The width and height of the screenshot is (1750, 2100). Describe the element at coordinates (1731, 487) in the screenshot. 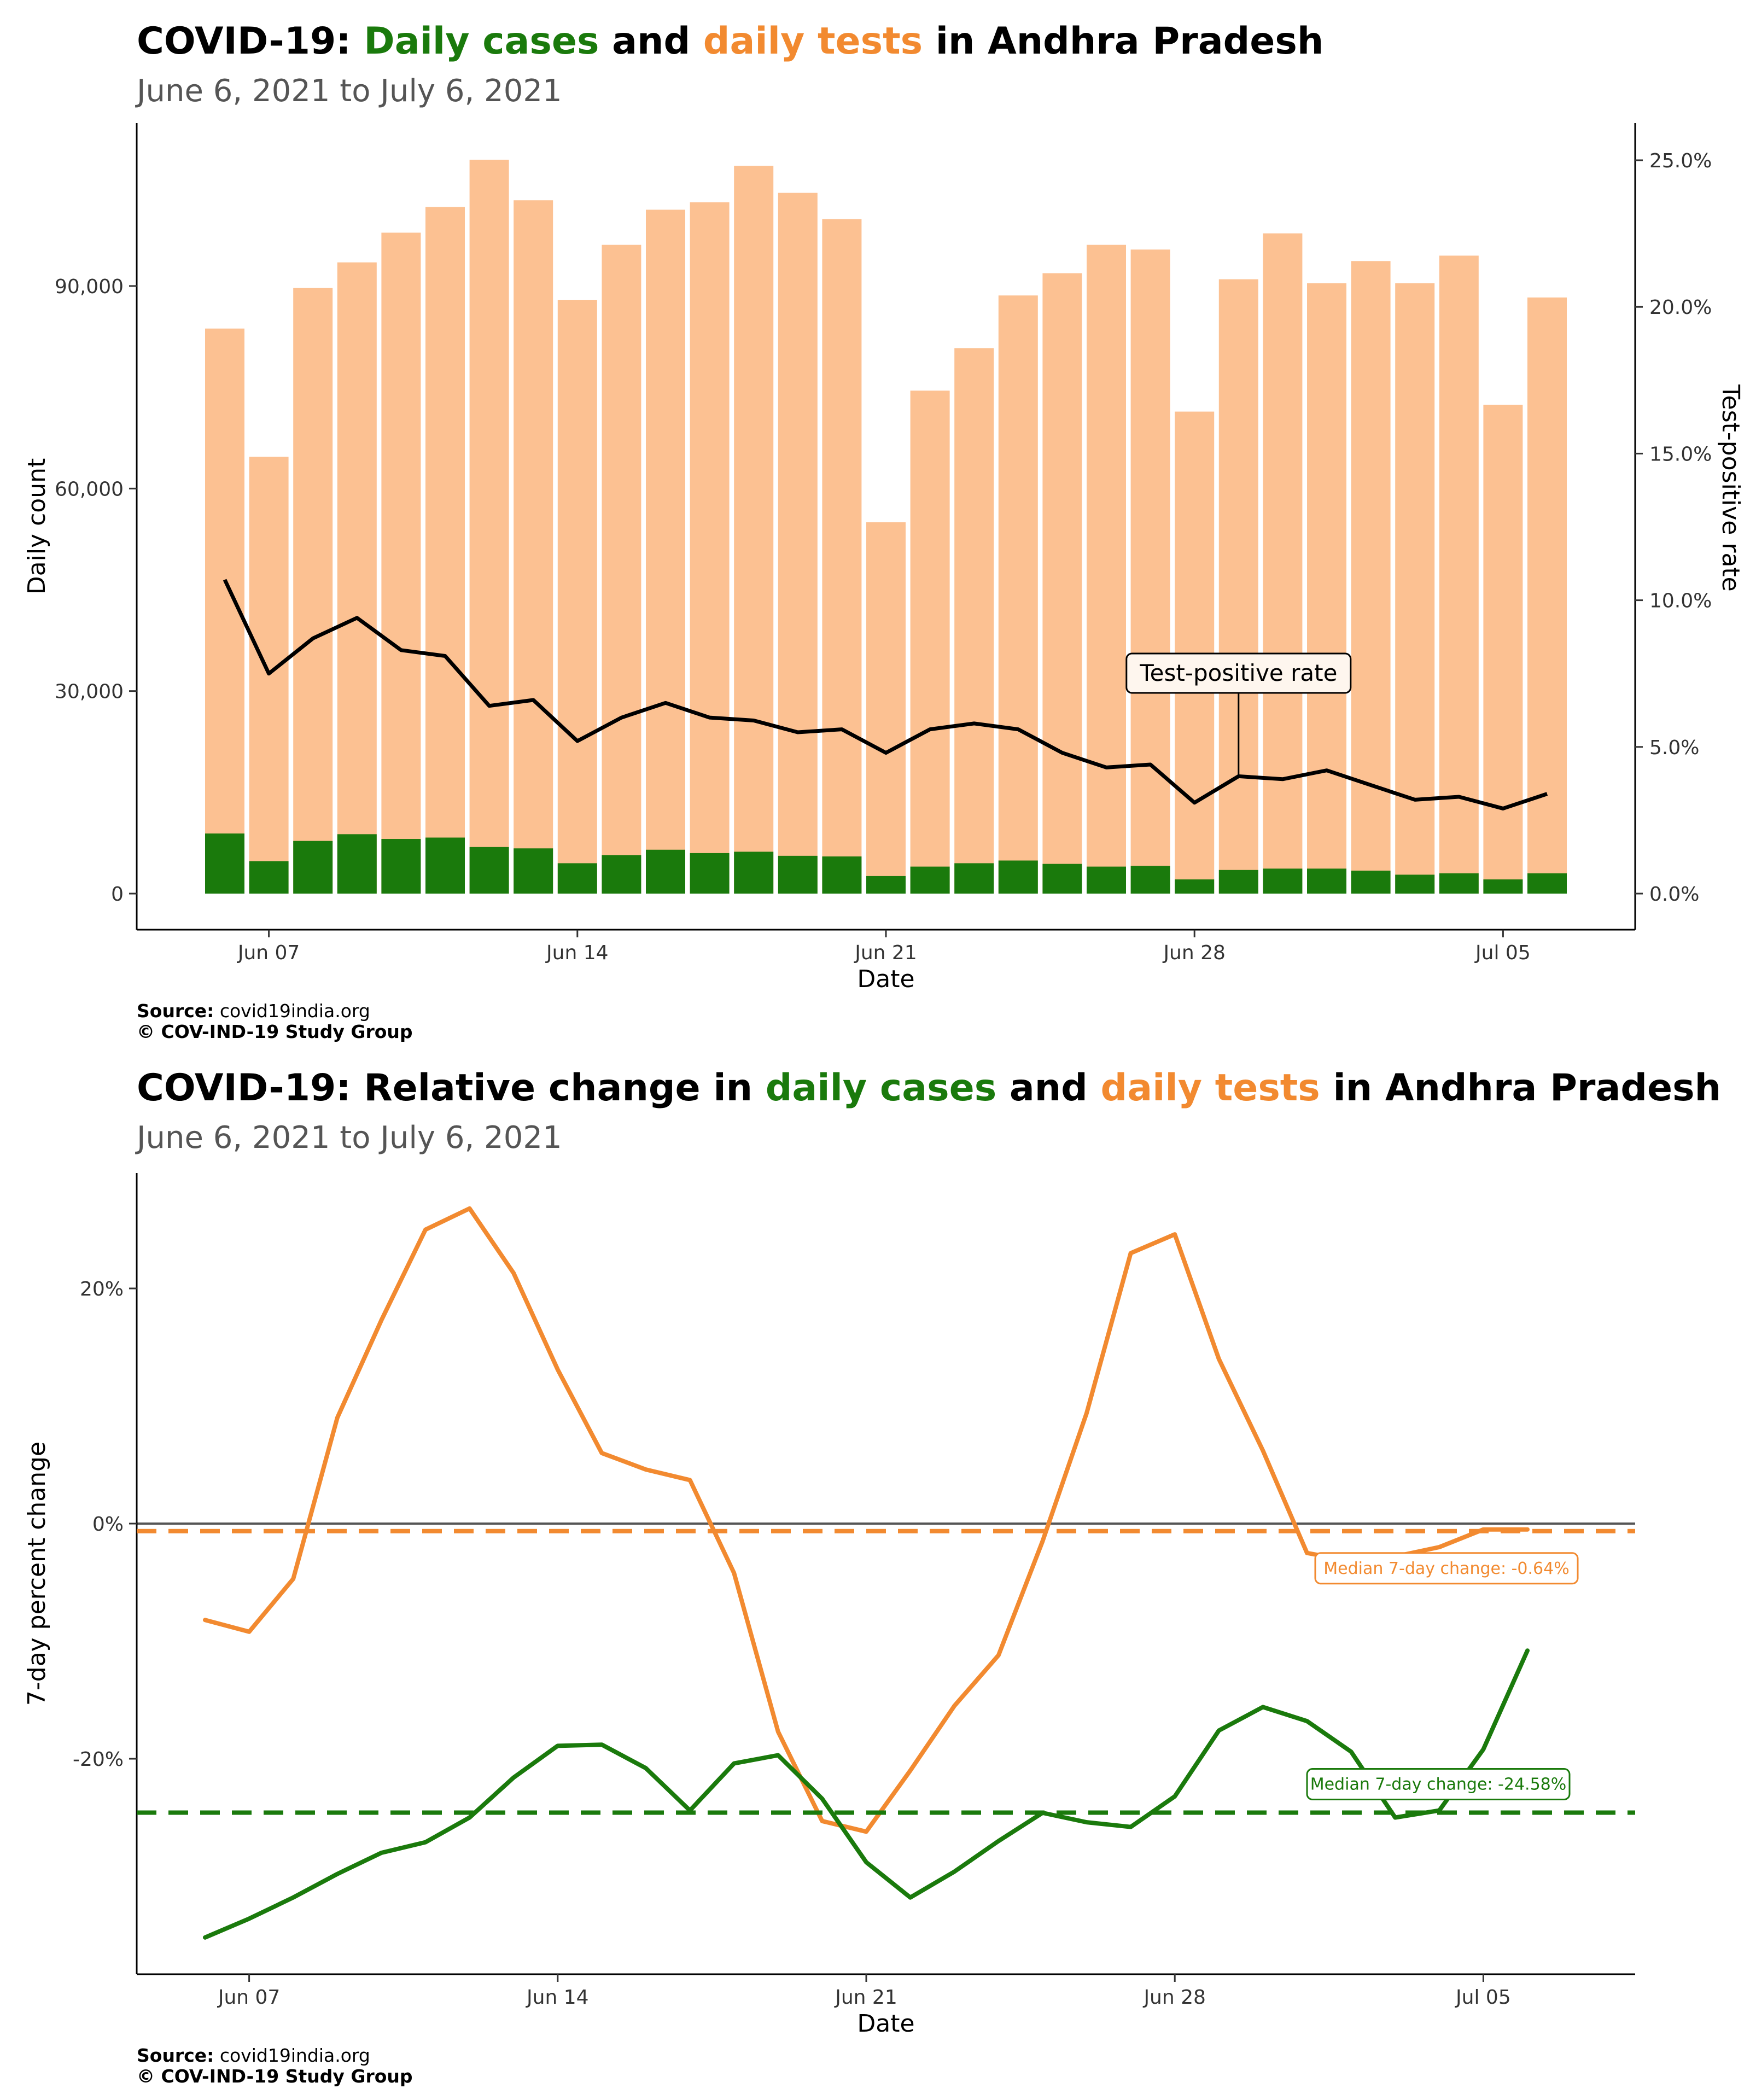

I see `y-axis-label-right: Test-positive rate` at that location.